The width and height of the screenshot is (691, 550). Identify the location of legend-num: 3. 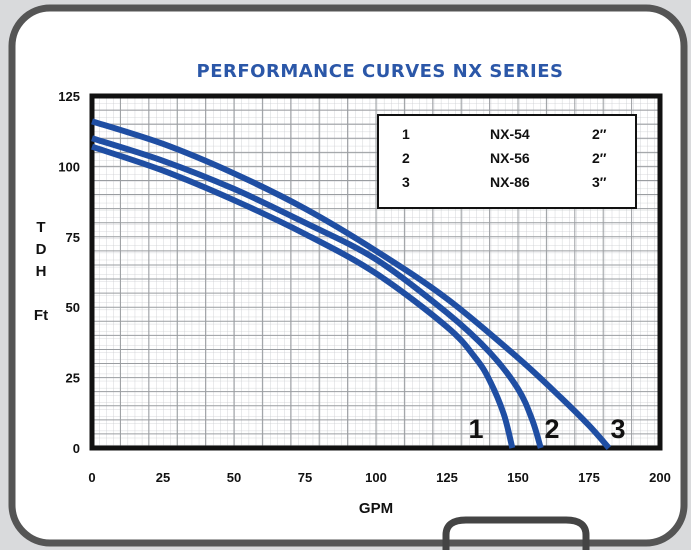
(406, 182).